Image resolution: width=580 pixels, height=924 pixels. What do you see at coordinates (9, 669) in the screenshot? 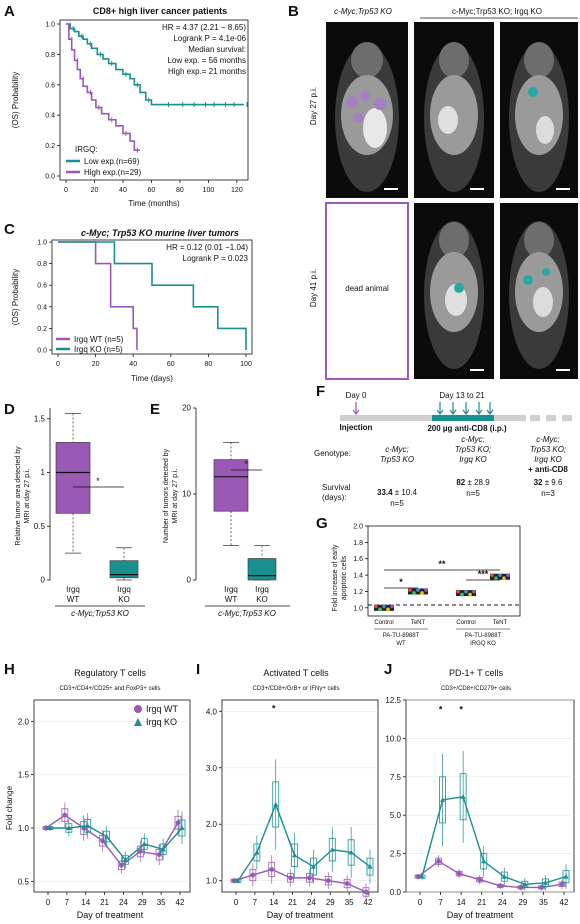
I see `panel-h-letter: H` at bounding box center [9, 669].